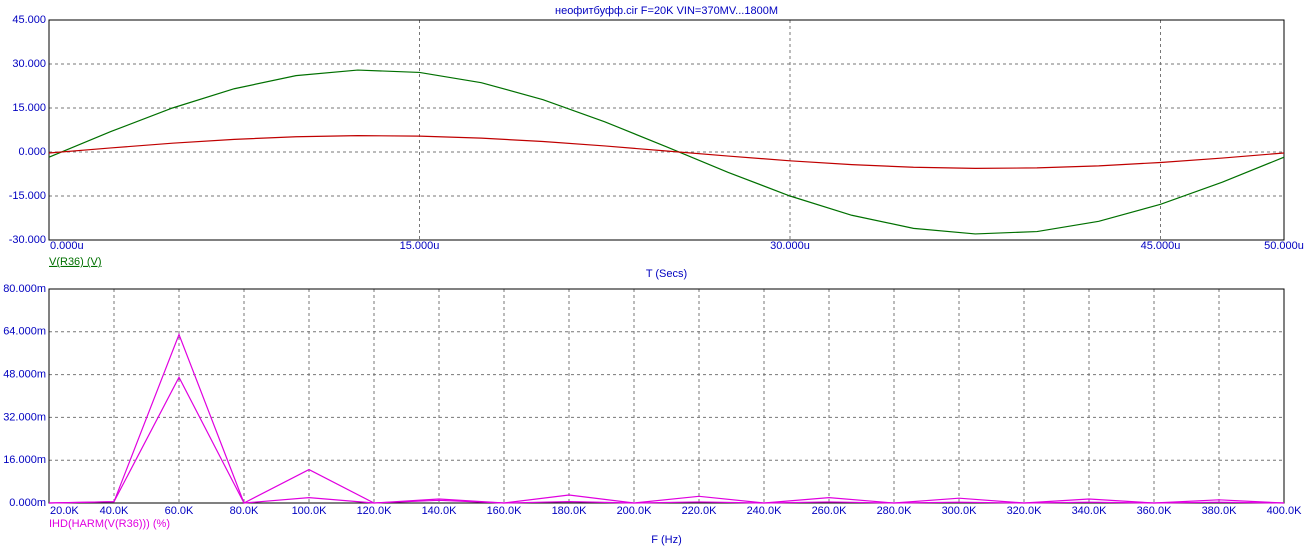 The image size is (1312, 557). What do you see at coordinates (244, 511) in the screenshot?
I see `x-tick-label: 80.0K` at bounding box center [244, 511].